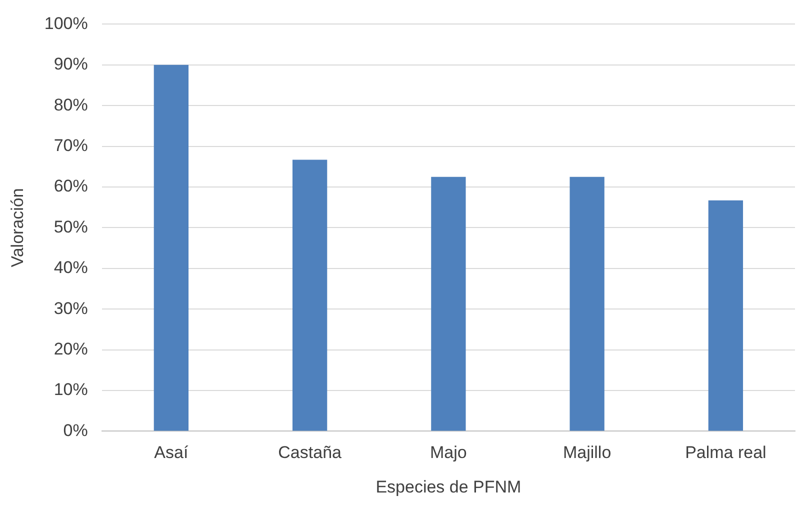 The image size is (805, 506). Describe the element at coordinates (71, 64) in the screenshot. I see `y-tick-label: 90%` at that location.